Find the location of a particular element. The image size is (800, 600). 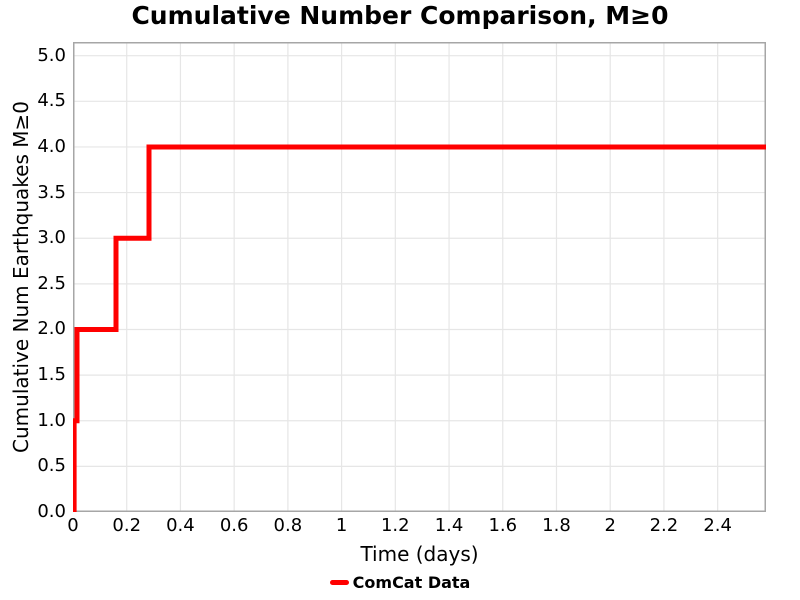

y-tick-label: 2.0 is located at coordinates (51, 329).